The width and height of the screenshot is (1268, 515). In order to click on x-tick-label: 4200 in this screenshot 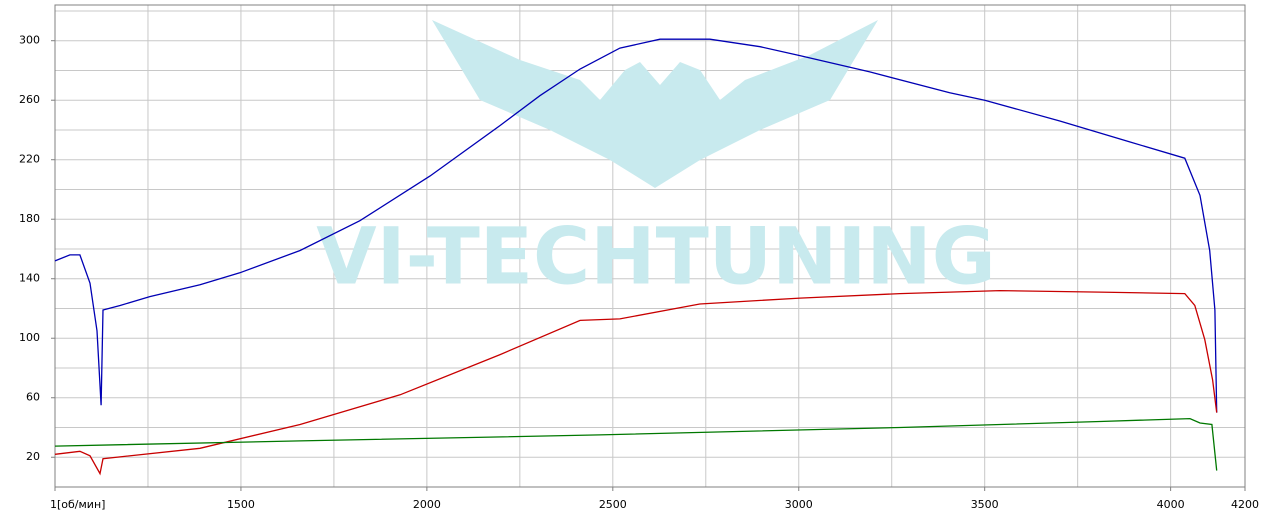, I will do `click(1245, 504)`.